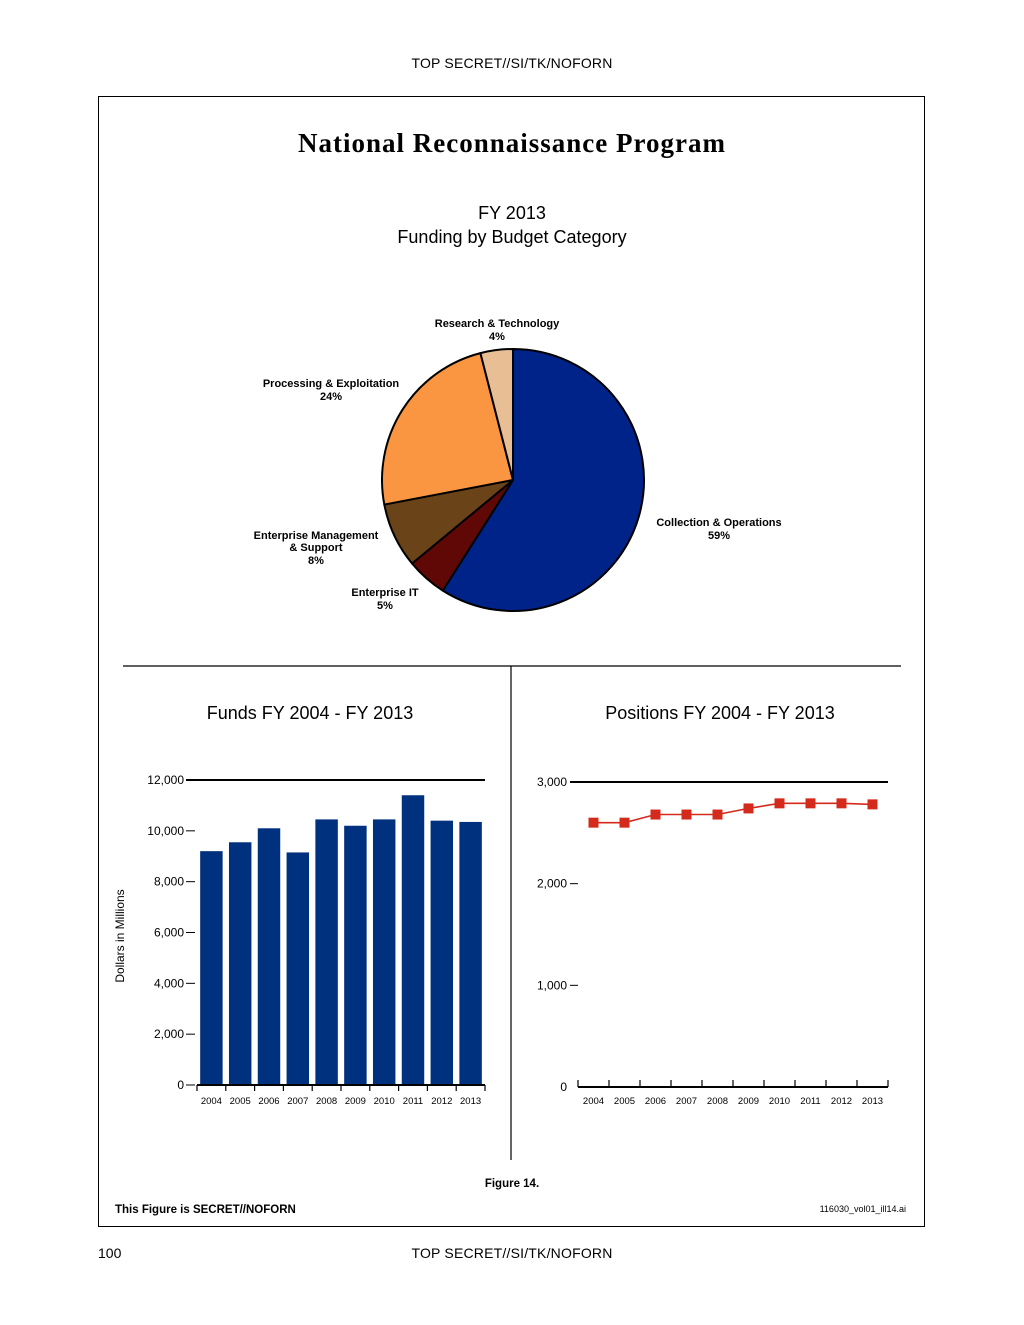 The width and height of the screenshot is (1024, 1325). Describe the element at coordinates (169, 1034) in the screenshot. I see `bar-ytick-label: 2,000` at that location.